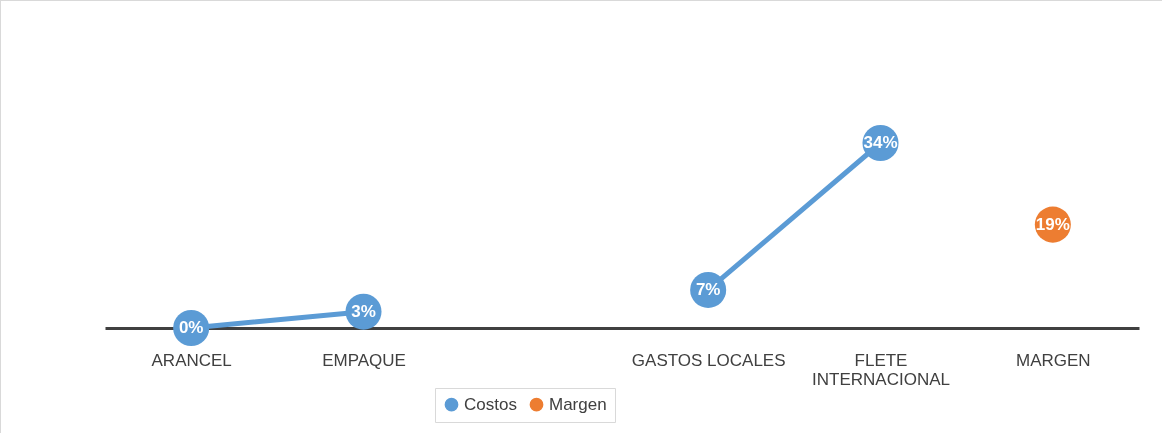 This screenshot has width=1164, height=435. What do you see at coordinates (1053, 360) in the screenshot?
I see `x-tick-label: MARGEN` at bounding box center [1053, 360].